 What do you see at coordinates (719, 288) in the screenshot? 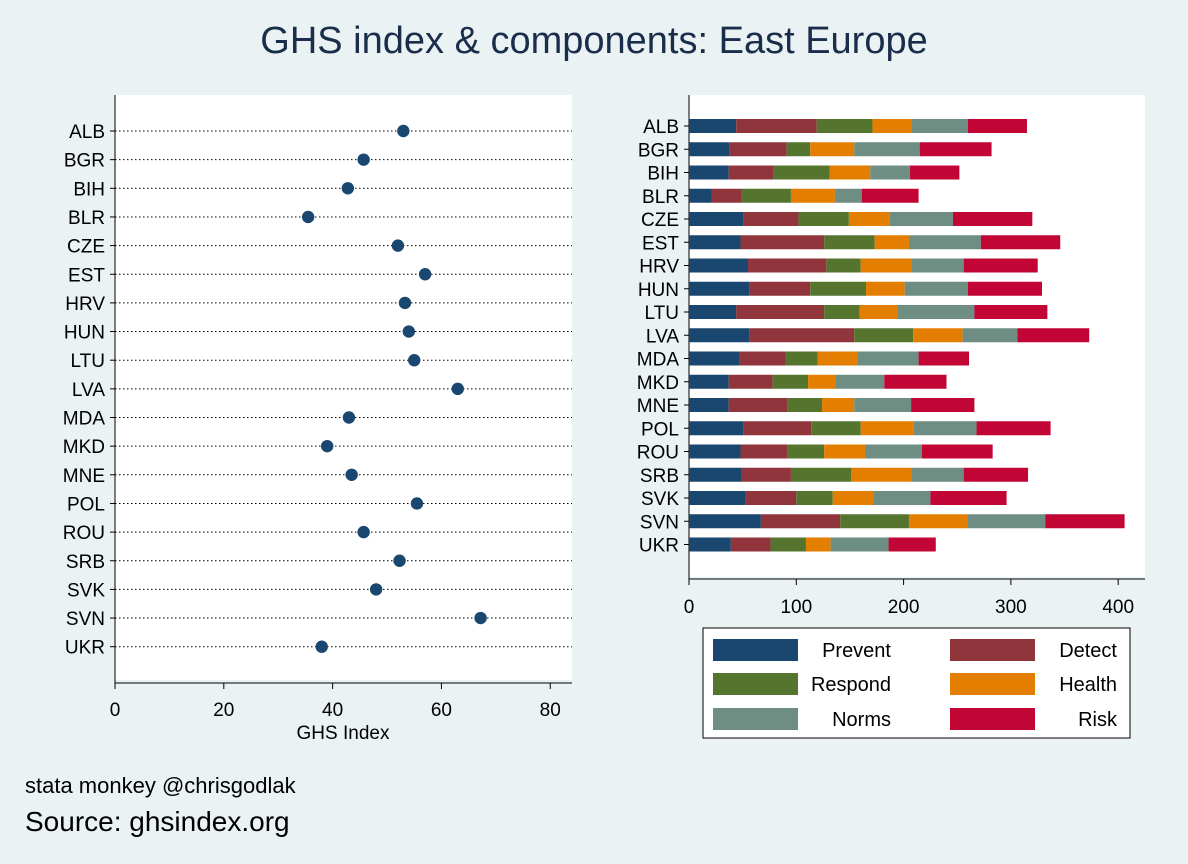
I see `bar-segment-prevent-hun` at bounding box center [719, 288].